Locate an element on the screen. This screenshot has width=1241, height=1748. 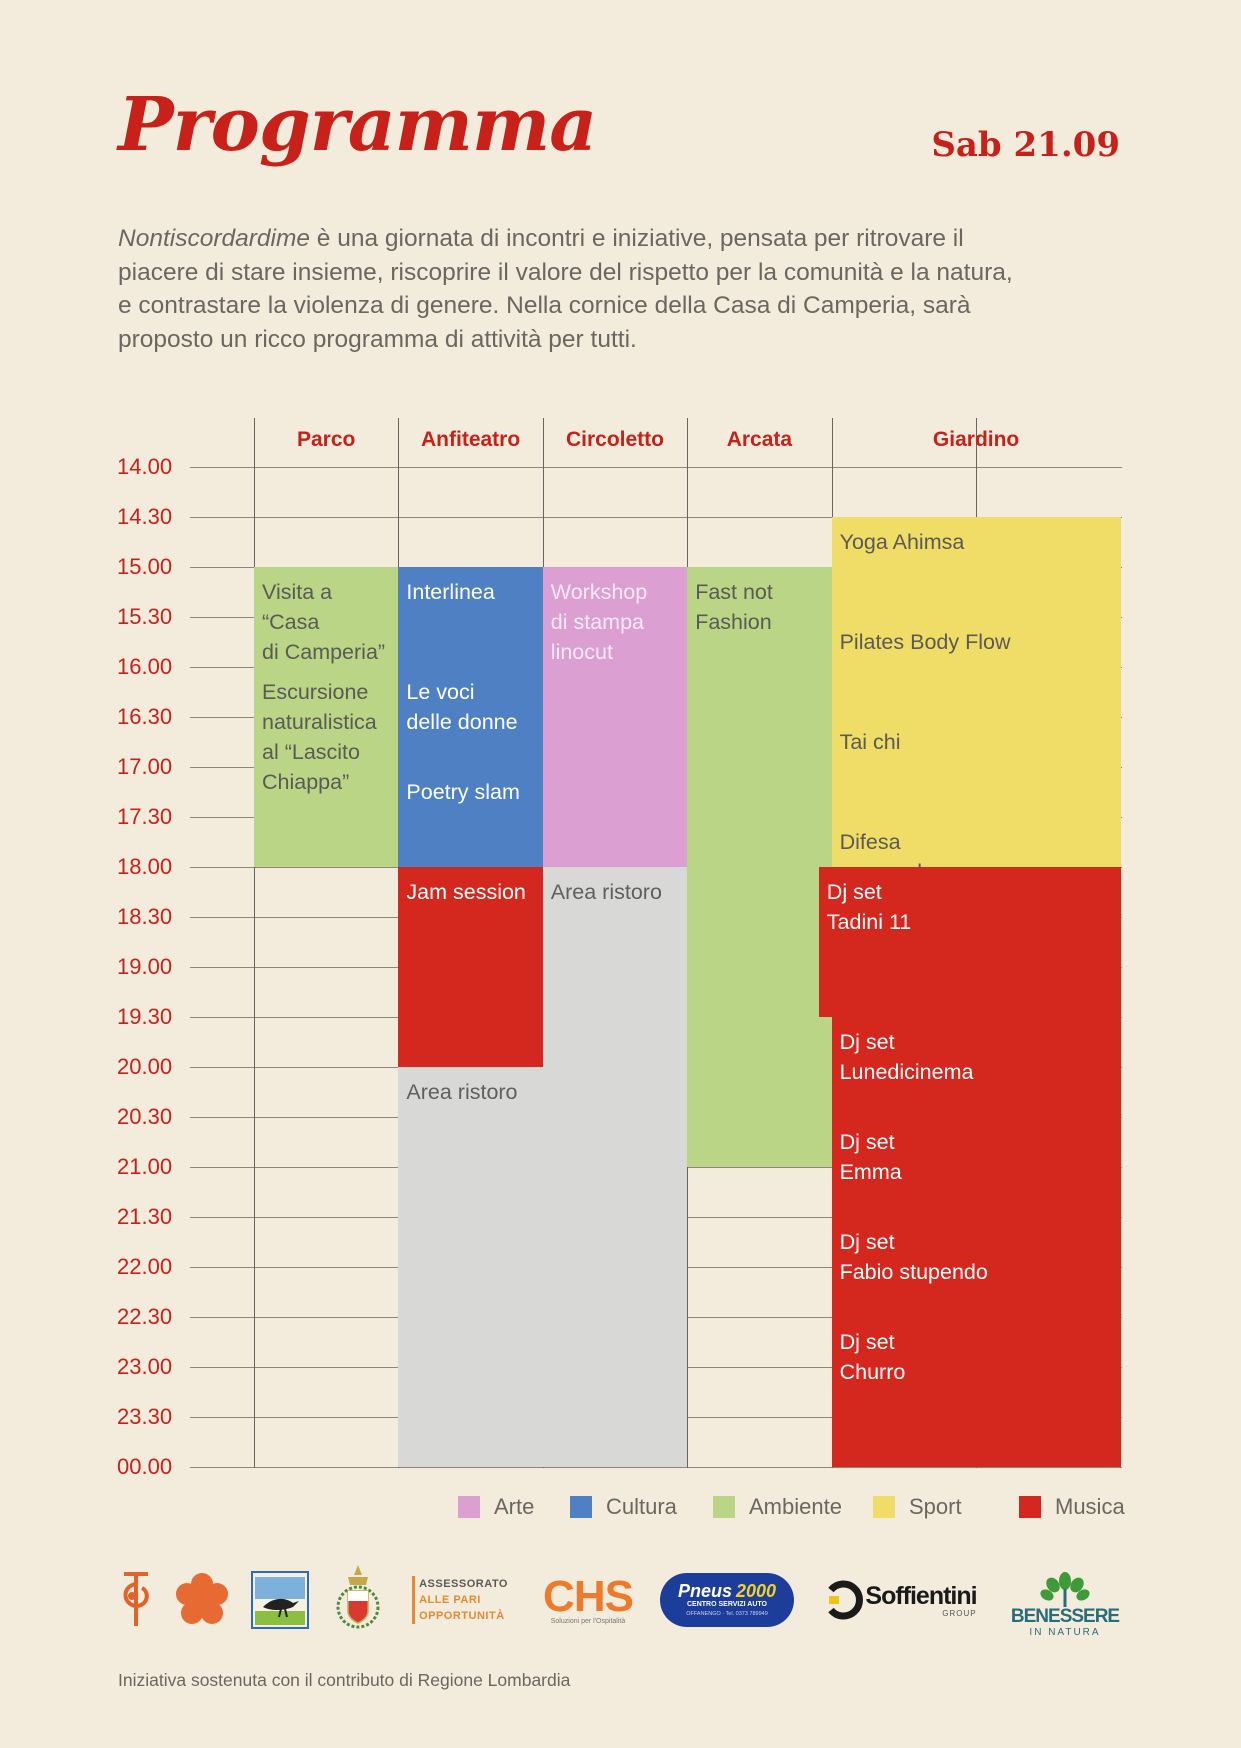
time-label: 17.30 is located at coordinates (145, 816).